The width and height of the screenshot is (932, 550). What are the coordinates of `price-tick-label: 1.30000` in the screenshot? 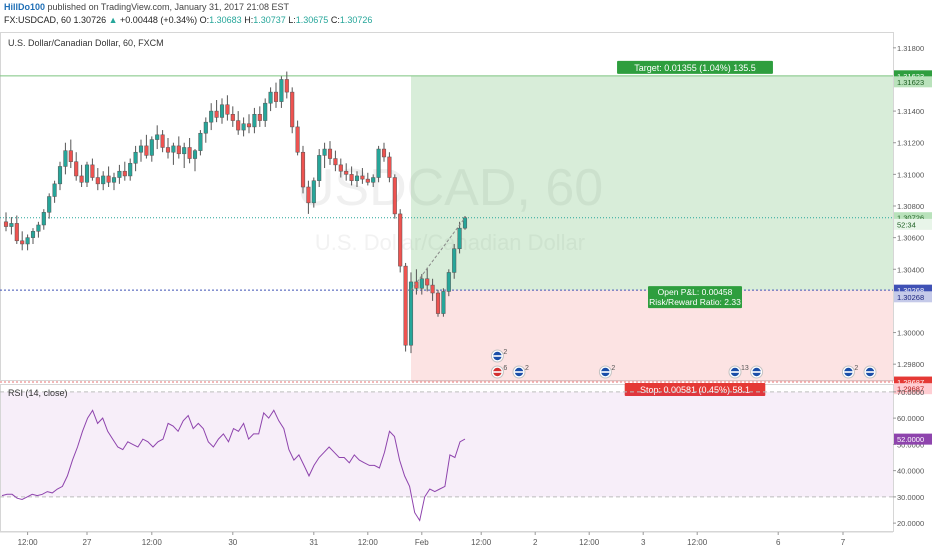 It's located at (910, 333).